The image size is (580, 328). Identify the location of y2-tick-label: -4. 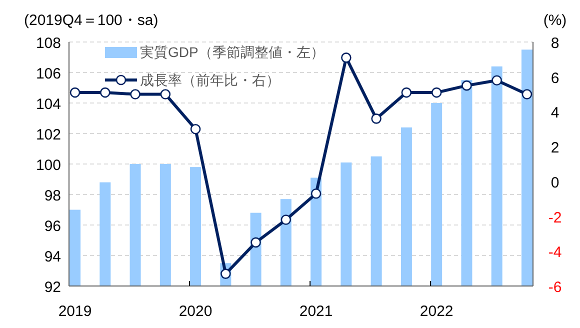
(555, 253).